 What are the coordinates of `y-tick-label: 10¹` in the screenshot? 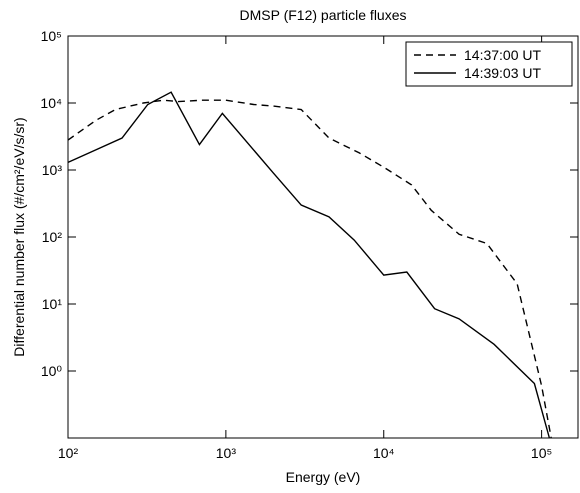 It's located at (52, 304).